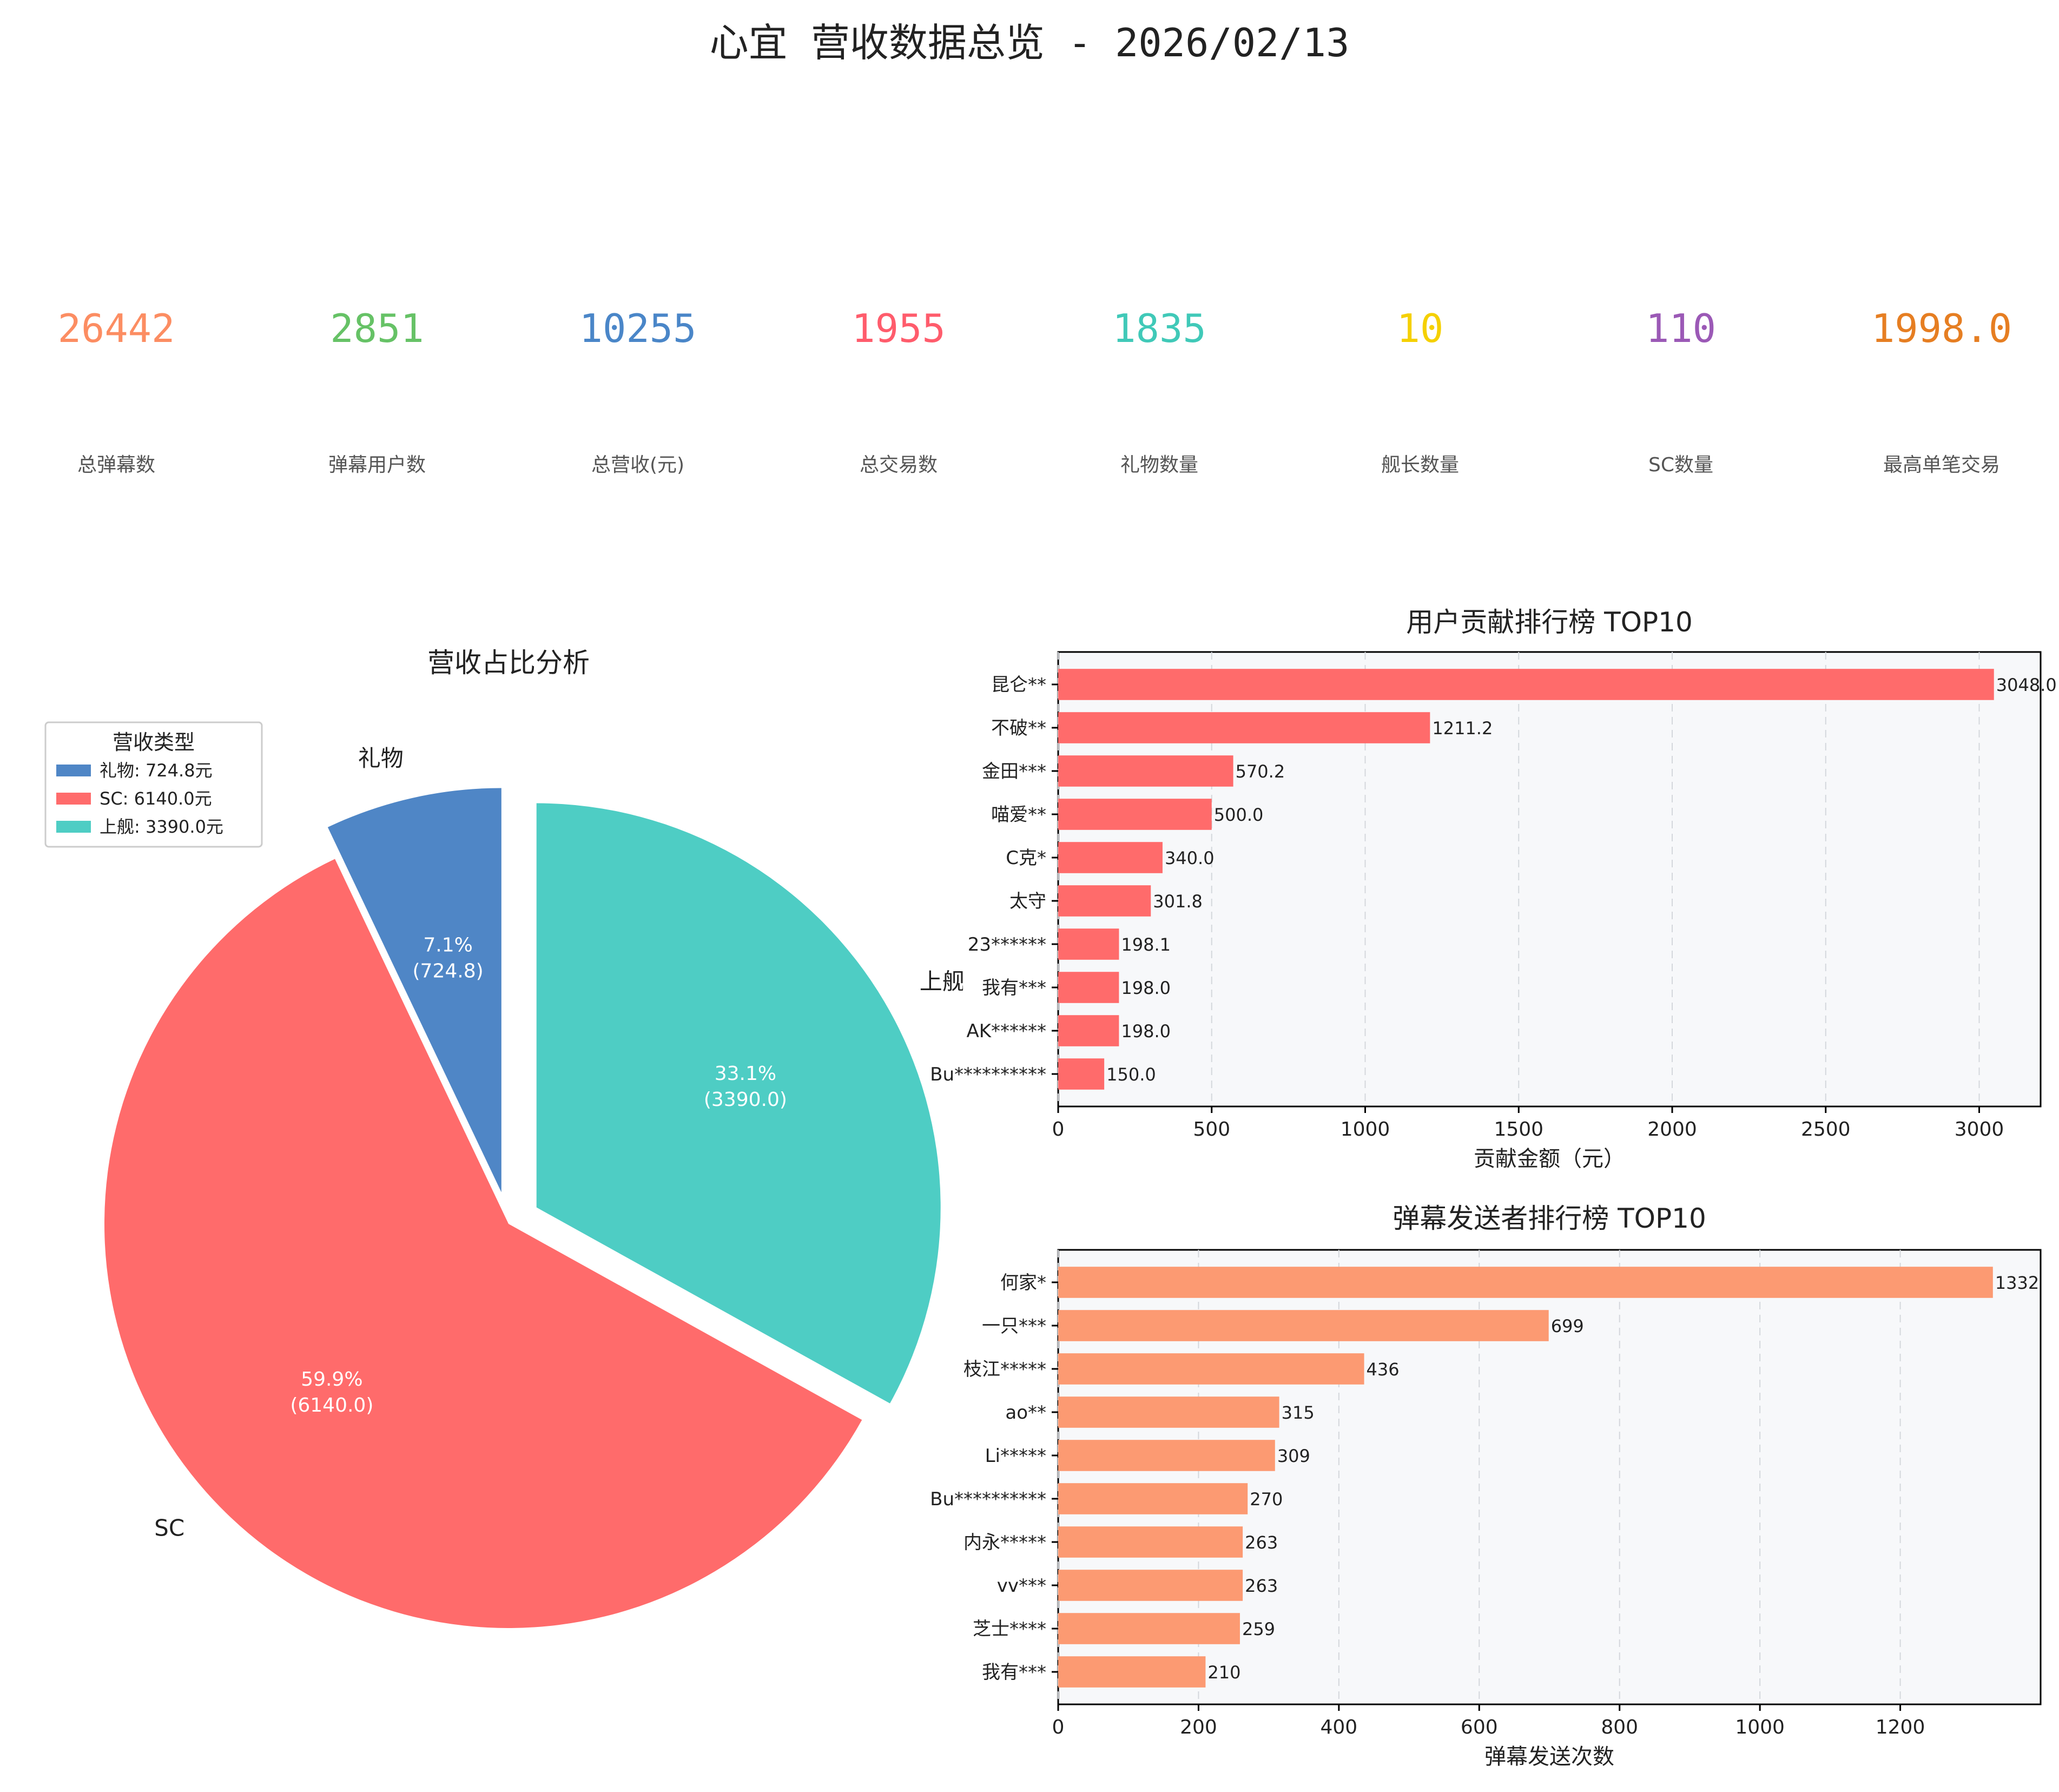  What do you see at coordinates (1023, 1283) in the screenshot?
I see `danmaku-category-label: 何家*` at bounding box center [1023, 1283].